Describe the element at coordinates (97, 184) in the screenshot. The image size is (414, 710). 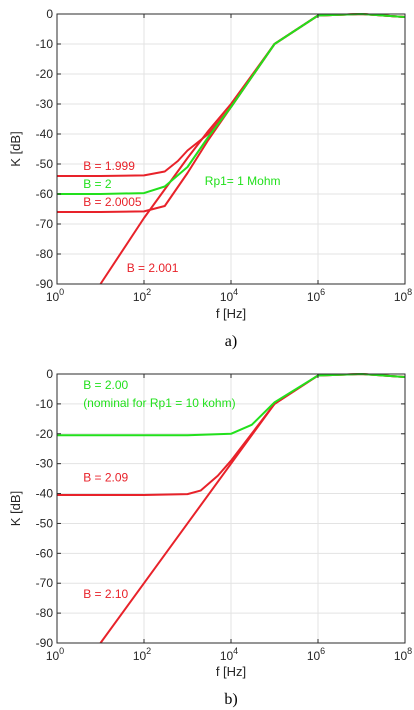
I see `annotation-label: B = 2` at that location.